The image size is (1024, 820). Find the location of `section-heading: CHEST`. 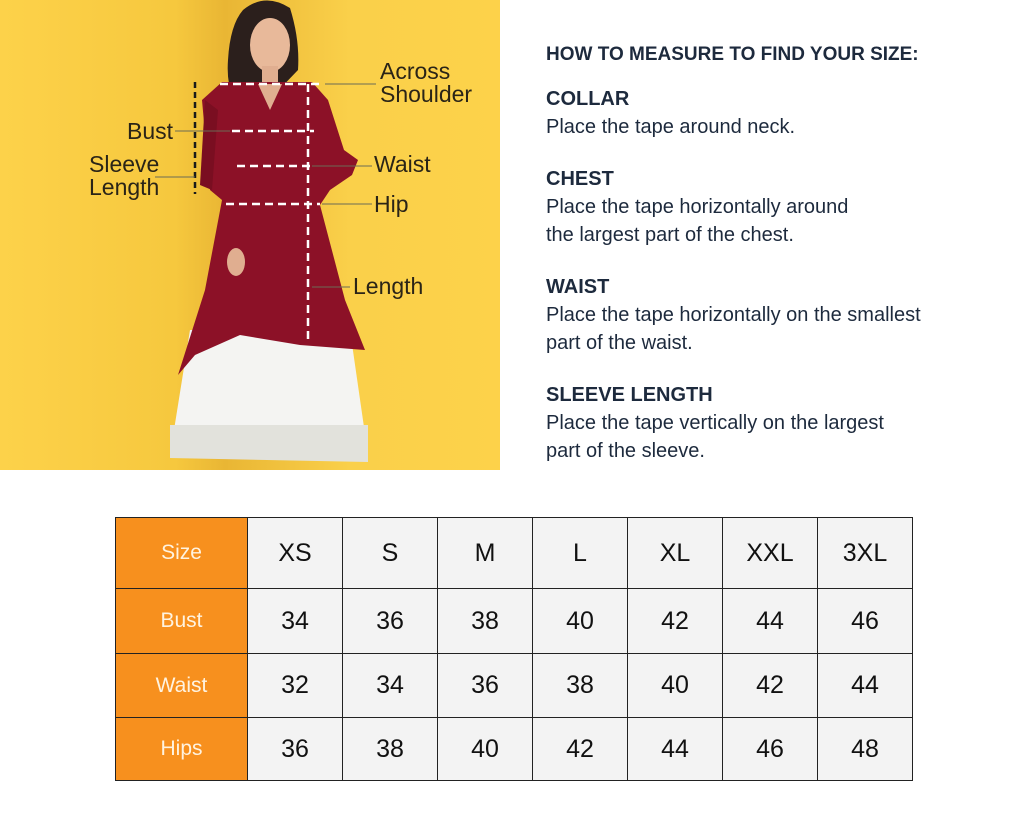

section-heading: CHEST is located at coordinates (580, 179).